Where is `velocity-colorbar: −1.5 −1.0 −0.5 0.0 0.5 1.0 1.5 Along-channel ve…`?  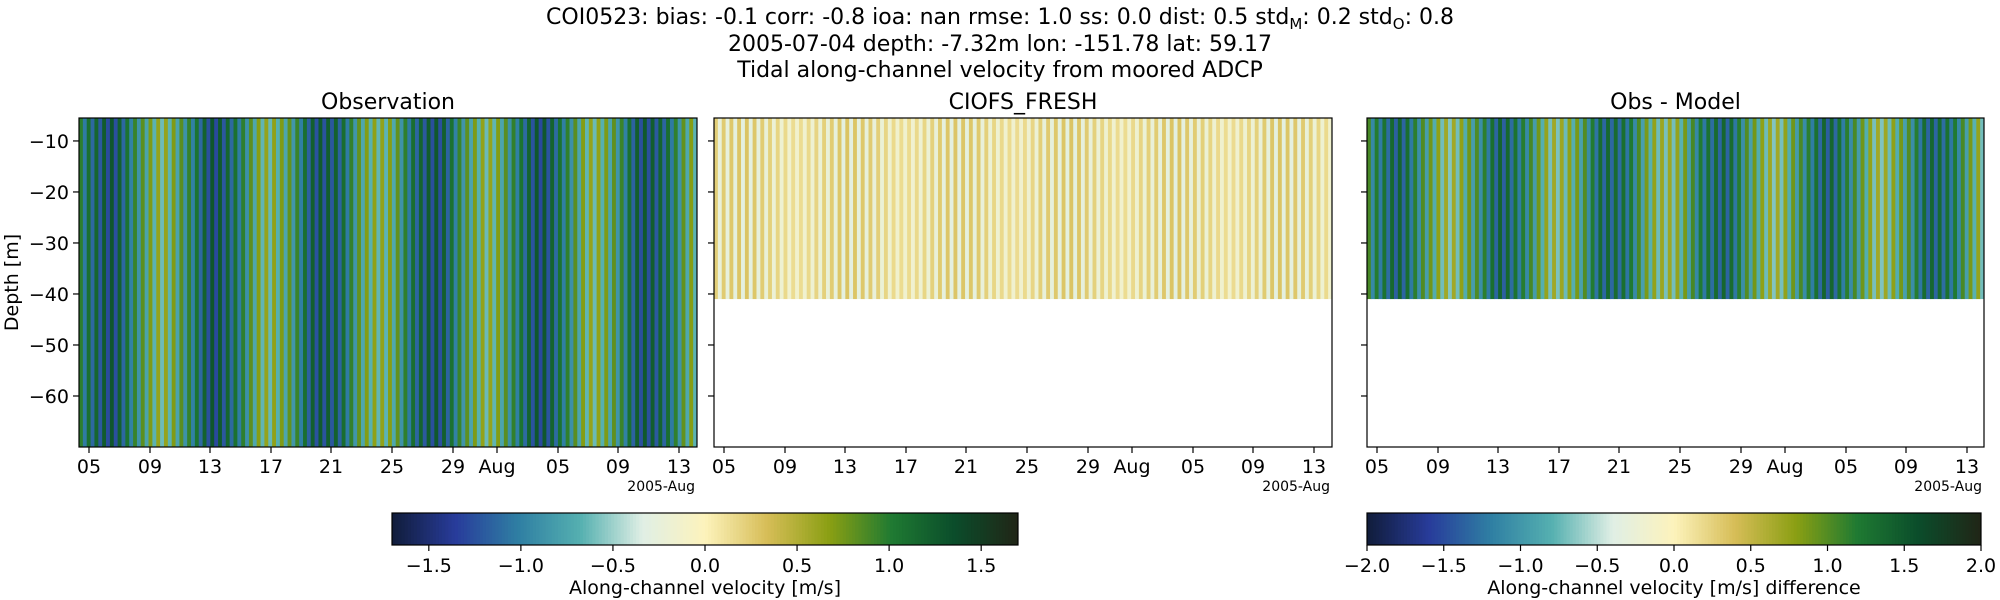
velocity-colorbar: −1.5 −1.0 −0.5 0.0 0.5 1.0 1.5 Along-channel ve… is located at coordinates (705, 555).